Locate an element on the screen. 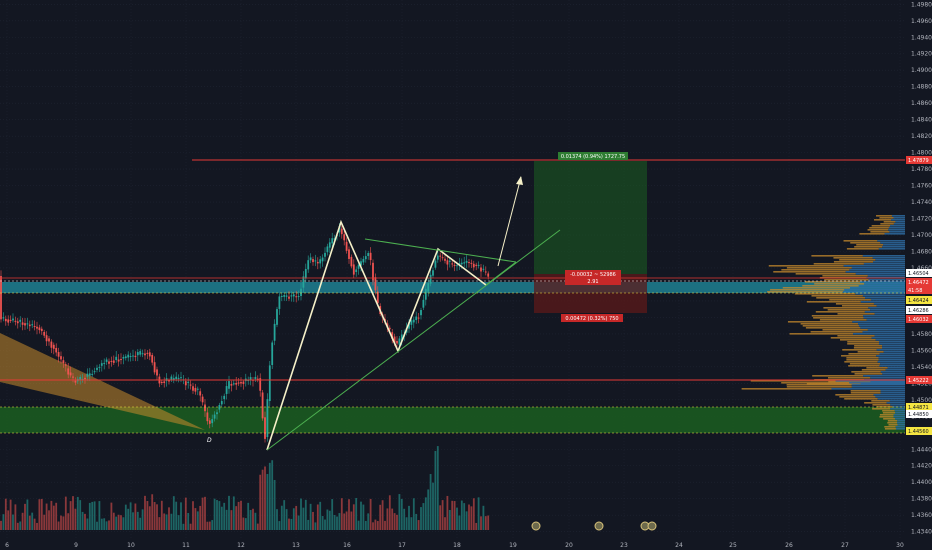 Image resolution: width=932 pixels, height=550 pixels. time-axis: 6 9 10 11 12 13 16 17 18 19 20 23 24 25 26 27 30 is located at coordinates (454, 545).